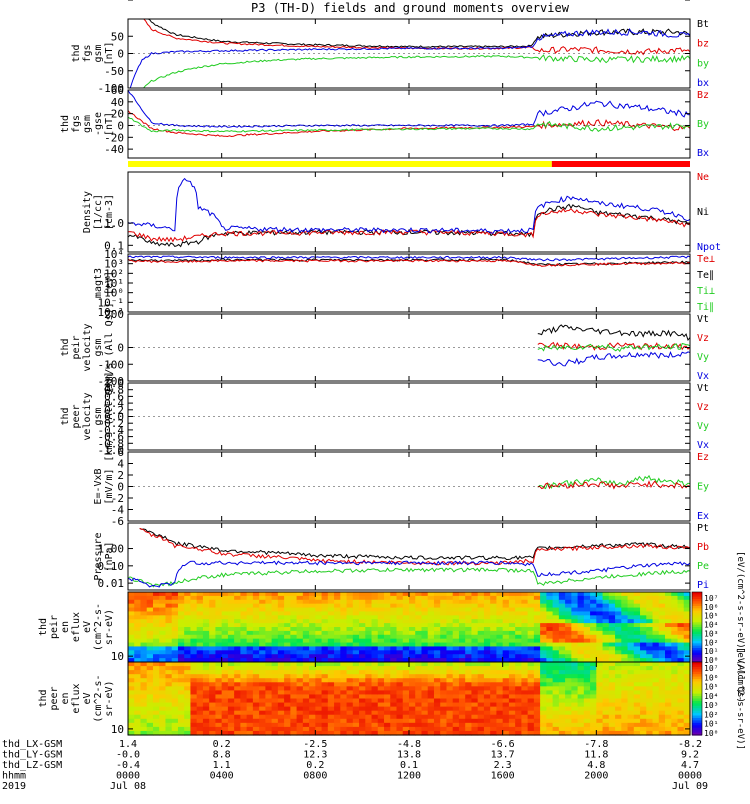  What do you see at coordinates (114, 264) in the screenshot?
I see `y-tick-label: 10³` at bounding box center [114, 264].